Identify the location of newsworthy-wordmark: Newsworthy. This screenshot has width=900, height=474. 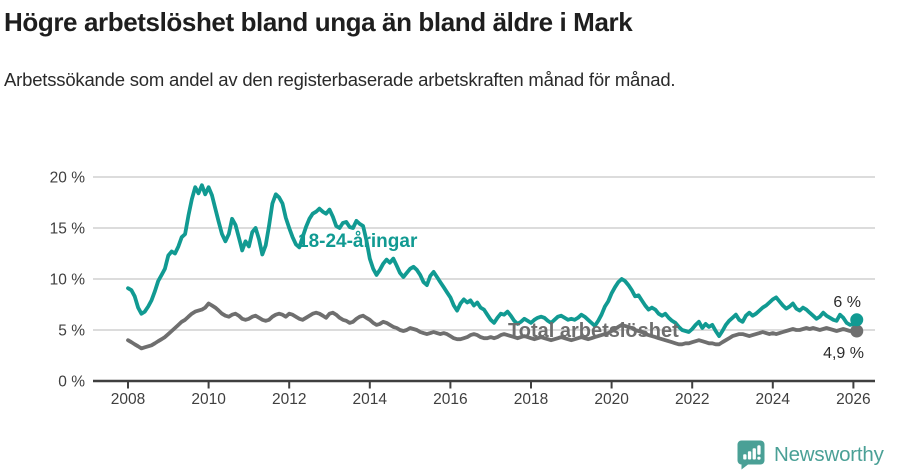
(829, 454).